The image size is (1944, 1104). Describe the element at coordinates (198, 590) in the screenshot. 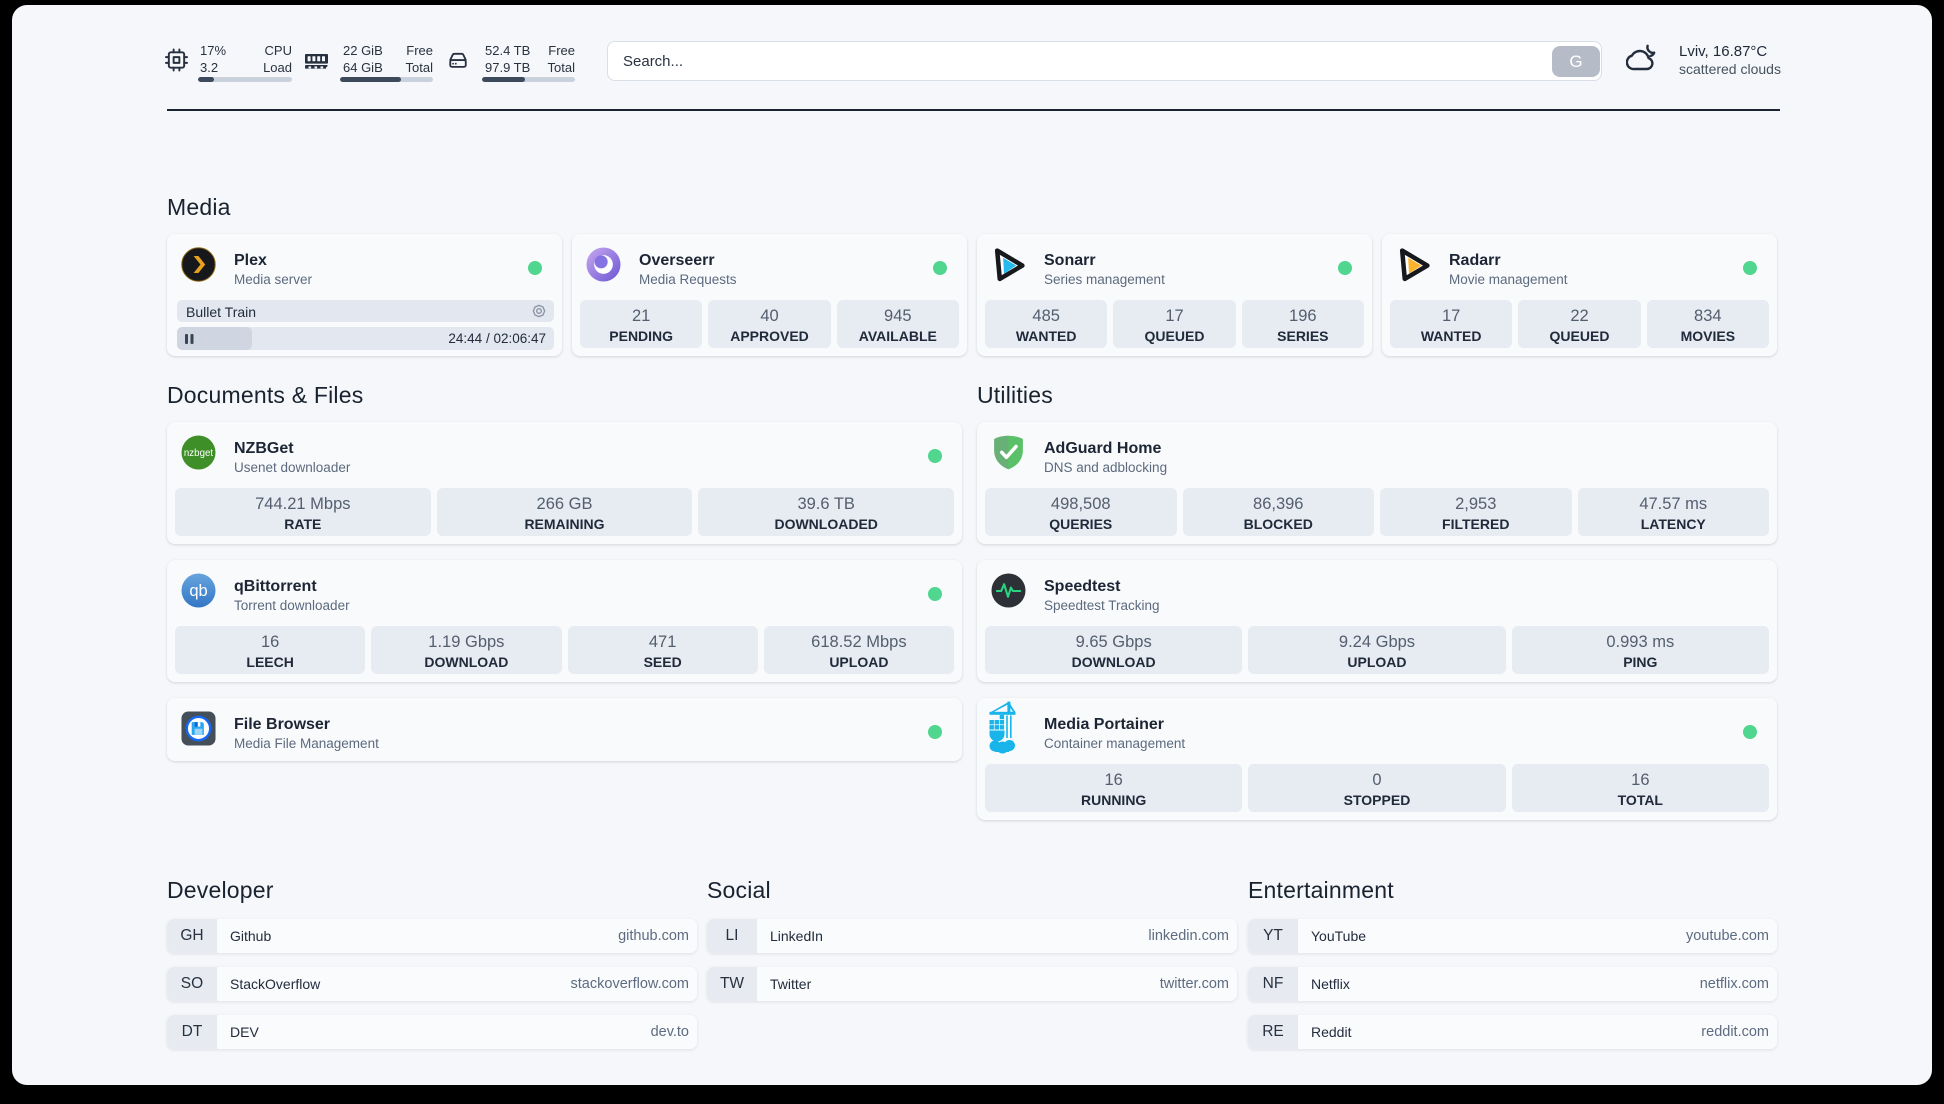

I see `svg-text: qb` at that location.